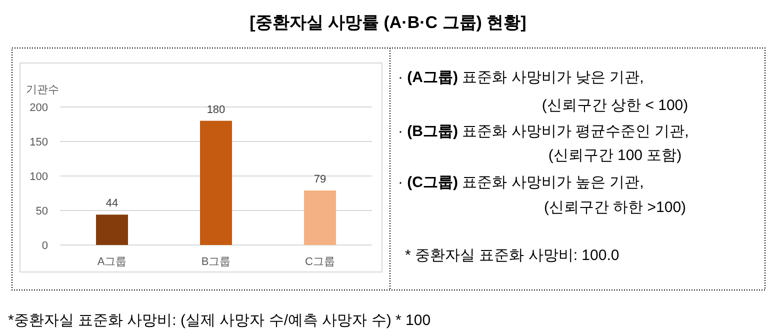 This screenshot has height=331, width=777. I want to click on text: · (B그룹) 표준화 사망비가 평균수준인 기관,, so click(543, 131).